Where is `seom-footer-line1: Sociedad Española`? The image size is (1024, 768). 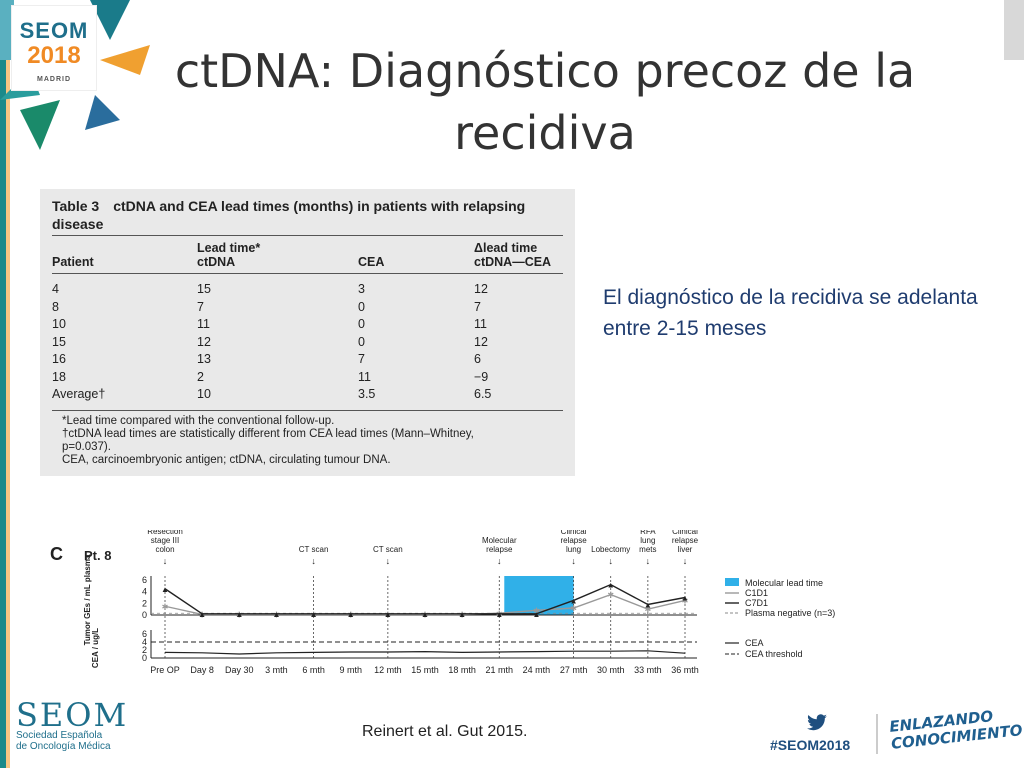 seom-footer-line1: Sociedad Española is located at coordinates (59, 735).